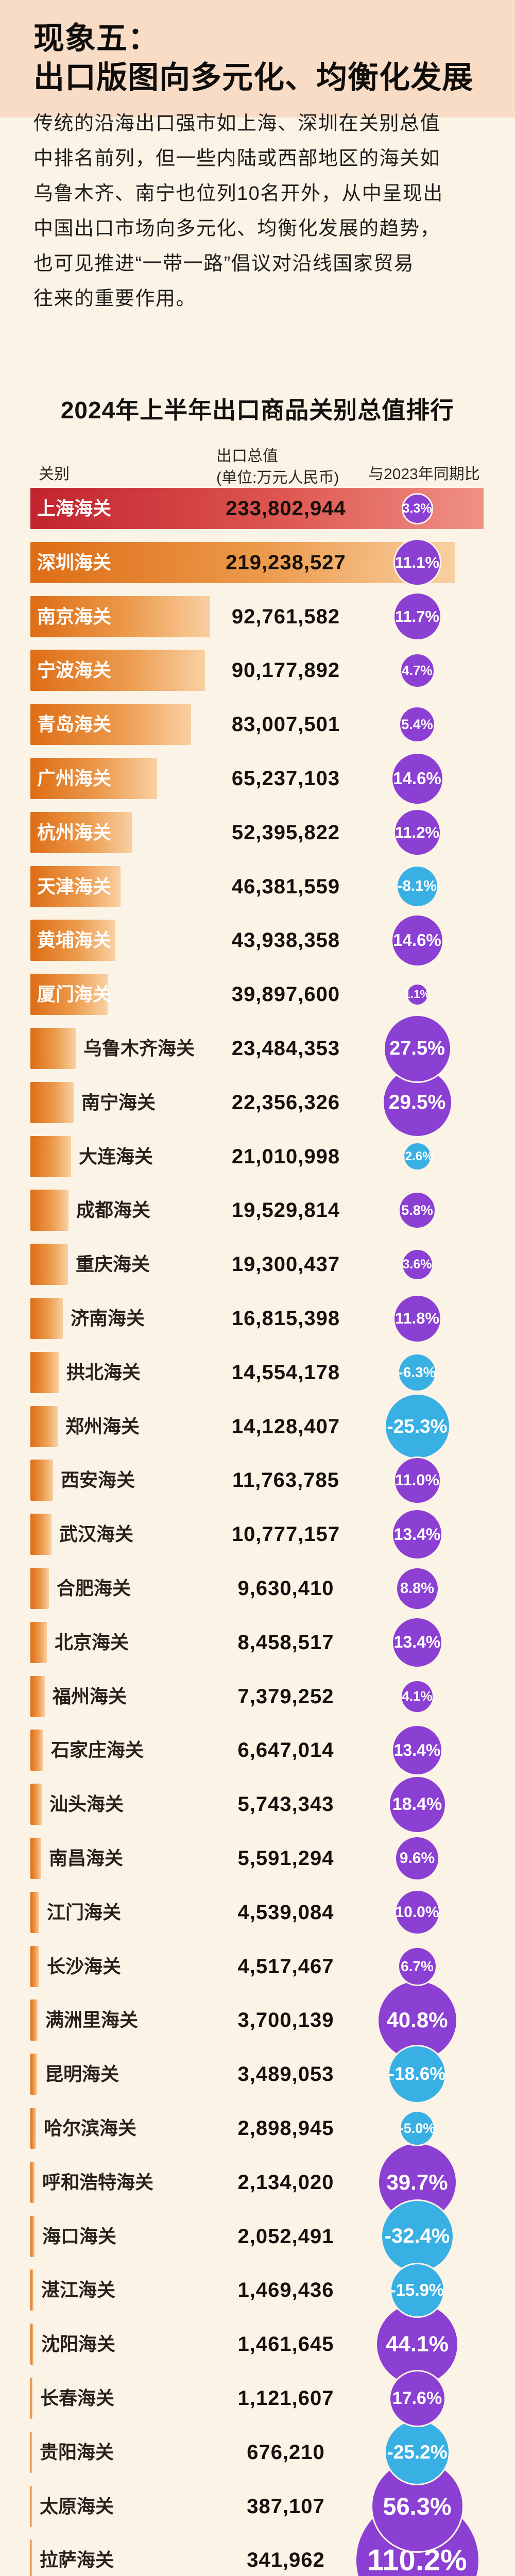  What do you see at coordinates (285, 1480) in the screenshot?
I see `export-value: 11,763,785` at bounding box center [285, 1480].